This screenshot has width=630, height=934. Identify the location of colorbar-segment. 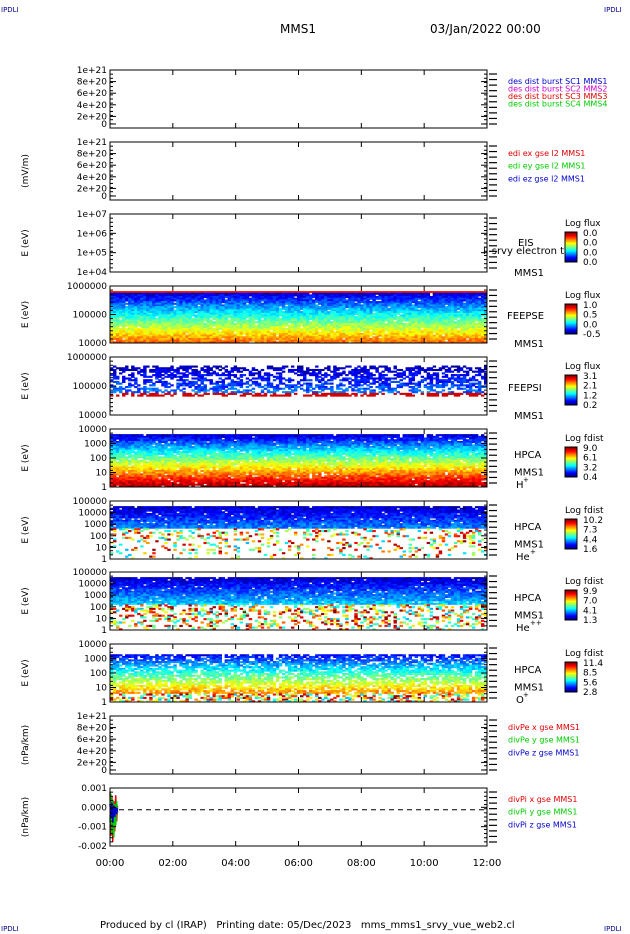
(571, 261).